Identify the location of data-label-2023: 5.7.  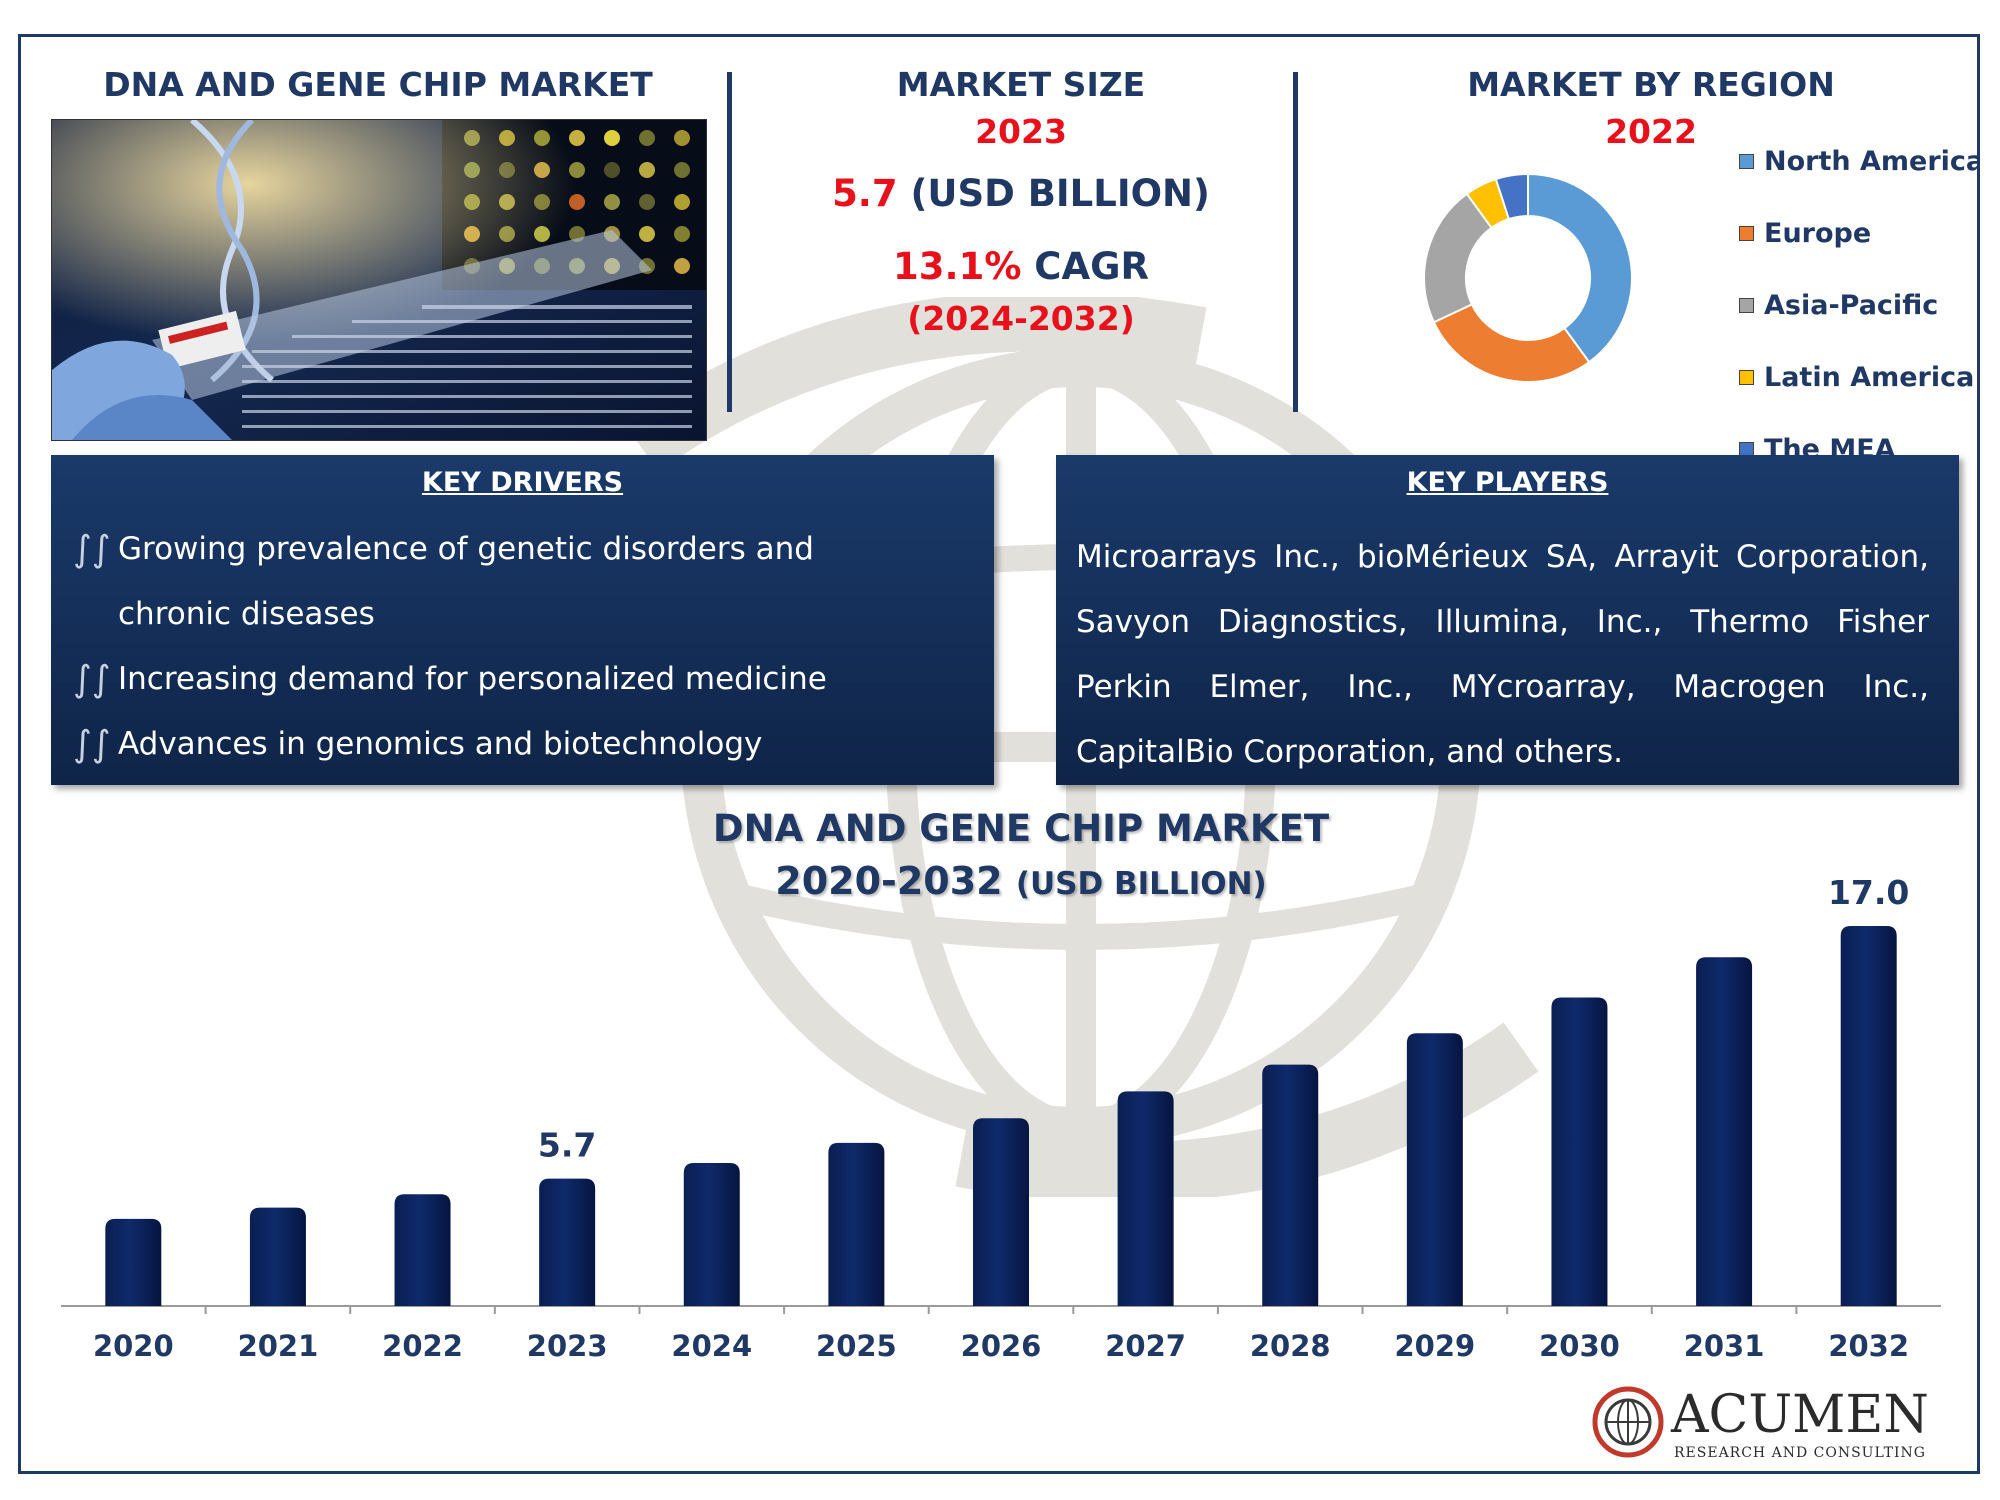
(567, 1145).